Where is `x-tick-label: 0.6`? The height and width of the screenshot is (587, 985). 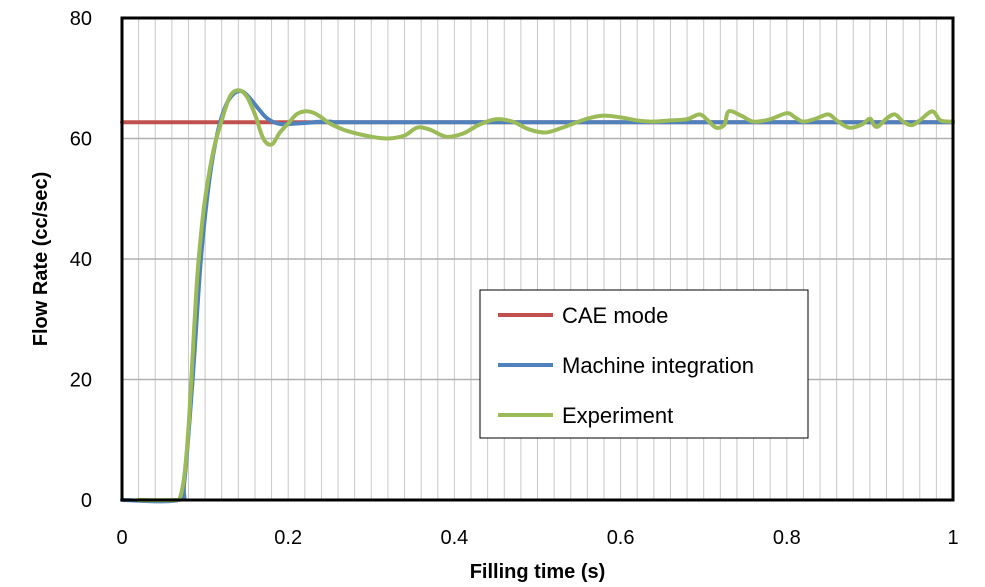 x-tick-label: 0.6 is located at coordinates (621, 538).